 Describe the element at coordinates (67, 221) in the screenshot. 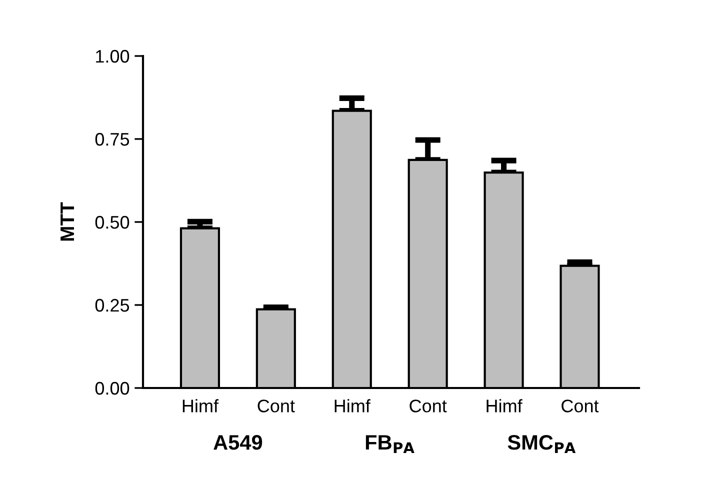

I see `y-axis-title: MTT` at that location.